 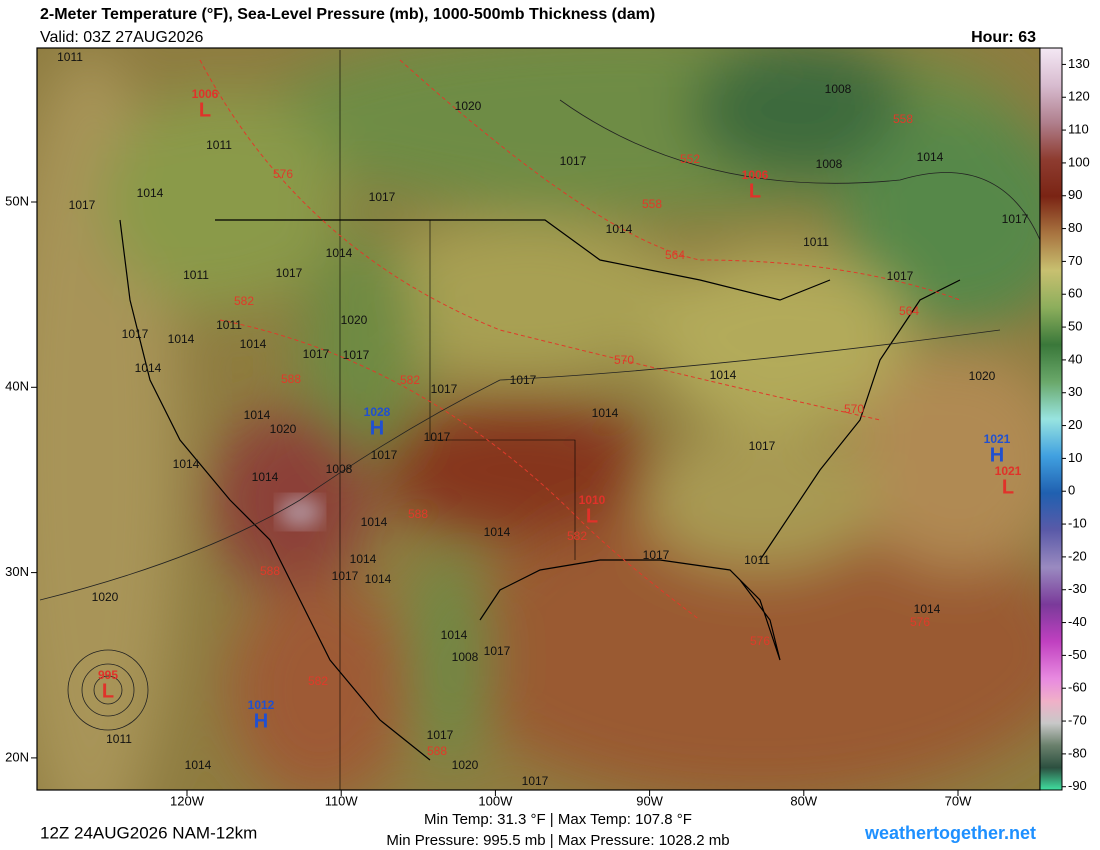 What do you see at coordinates (300, 512) in the screenshot?
I see `hot-spot` at bounding box center [300, 512].